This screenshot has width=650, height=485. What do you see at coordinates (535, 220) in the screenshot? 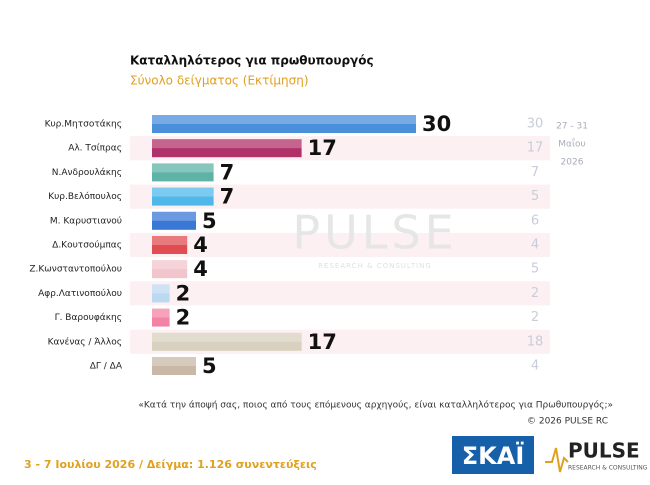
I see `previous-value: 6` at bounding box center [535, 220].